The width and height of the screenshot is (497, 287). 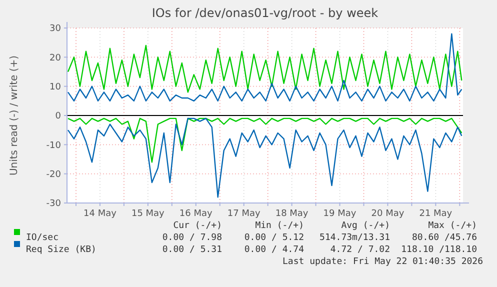 I want to click on text: 0.00 / 5.31, so click(x=192, y=250).